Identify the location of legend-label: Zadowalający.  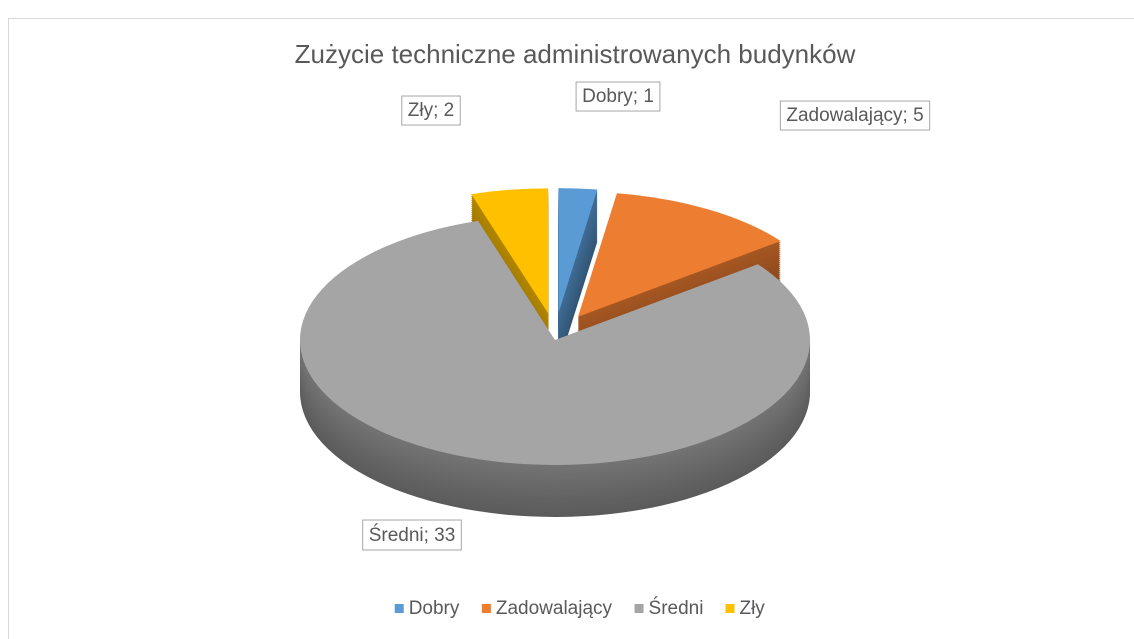
(554, 608).